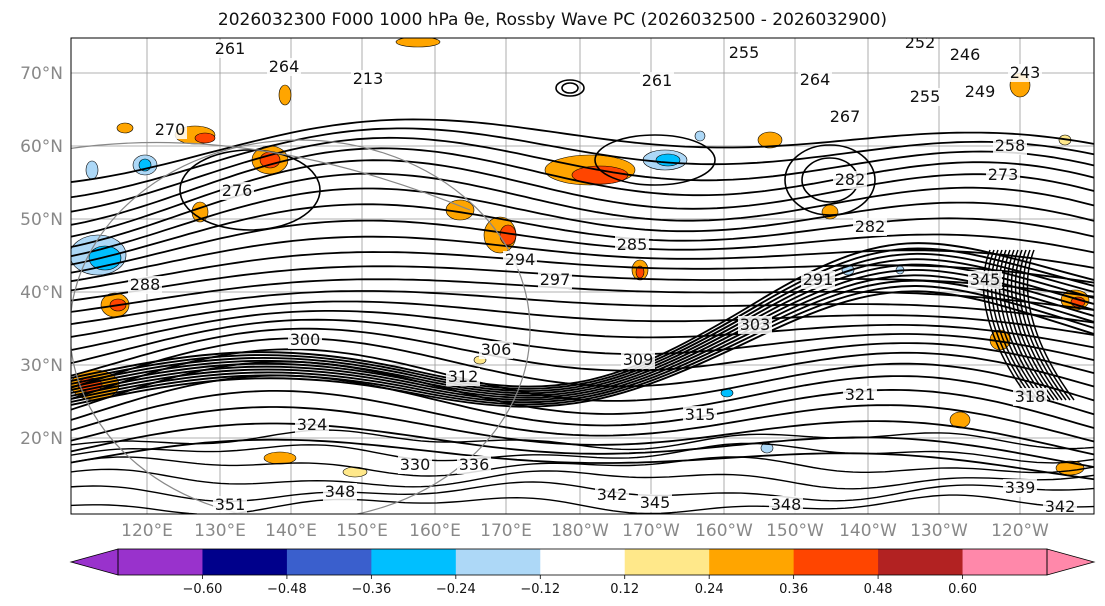 Image resolution: width=1105 pixels, height=606 pixels. Describe the element at coordinates (1010, 145) in the screenshot. I see `contour-label: 258` at that location.